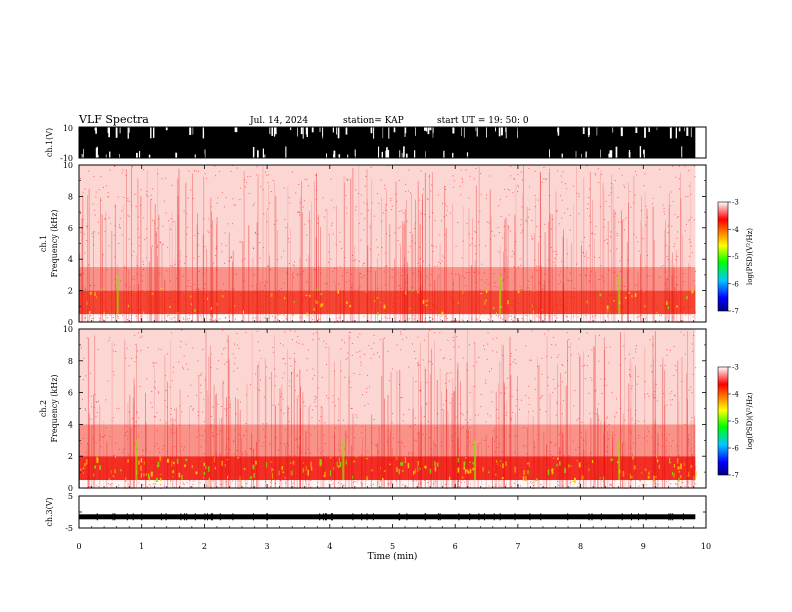 This screenshot has height=612, width=792. I want to click on ch3-waveform-ylabel: ch.3(V), so click(49, 511).